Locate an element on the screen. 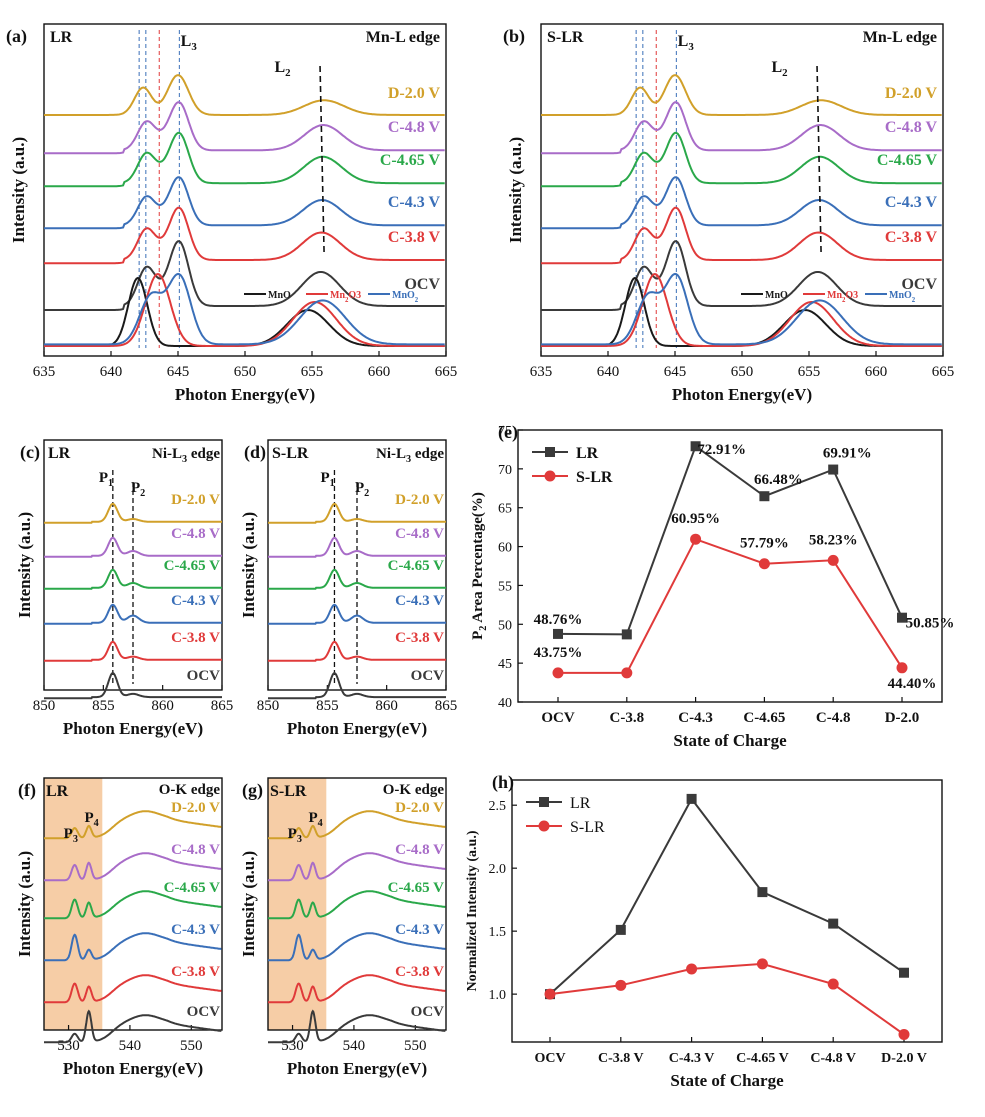 This screenshot has width=985, height=1117. edge-label: Mn-L edge is located at coordinates (403, 37).